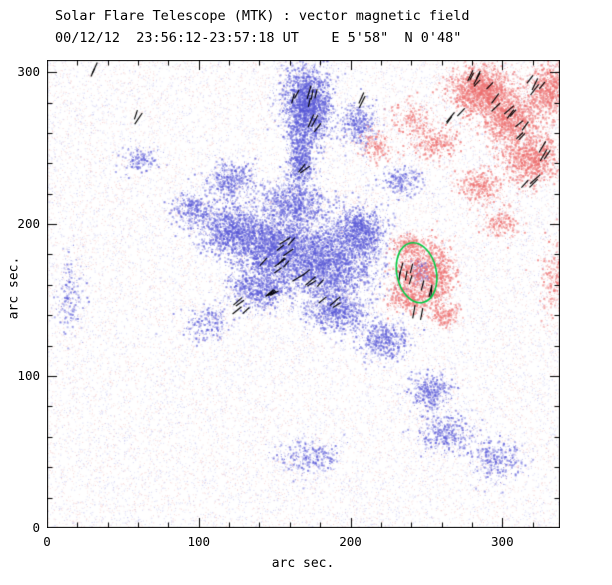 This screenshot has height=585, width=612. Describe the element at coordinates (14, 288) in the screenshot. I see `y-axis-label: arc sec.` at that location.